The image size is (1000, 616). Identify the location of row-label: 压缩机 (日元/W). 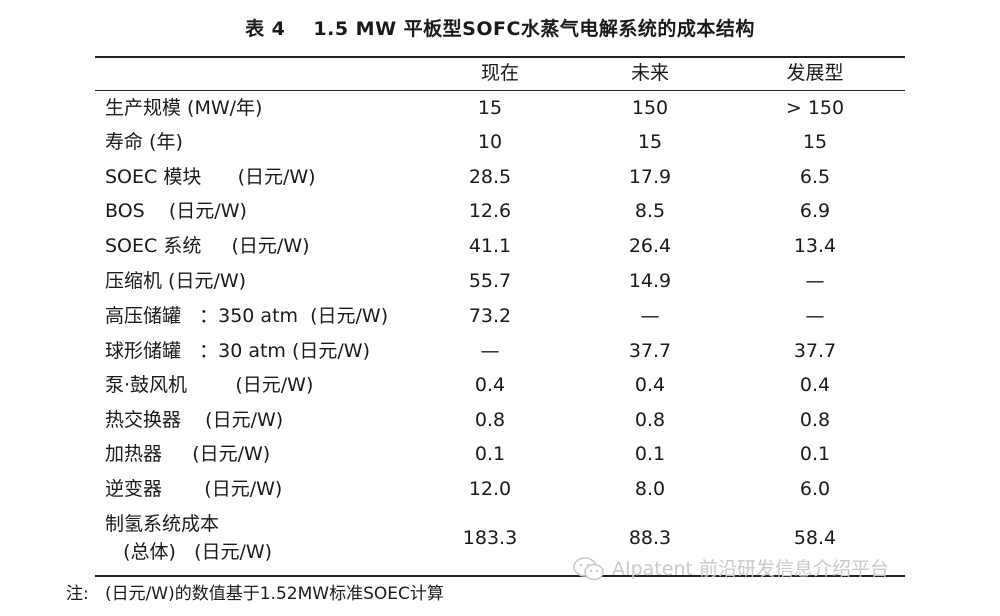
(176, 281).